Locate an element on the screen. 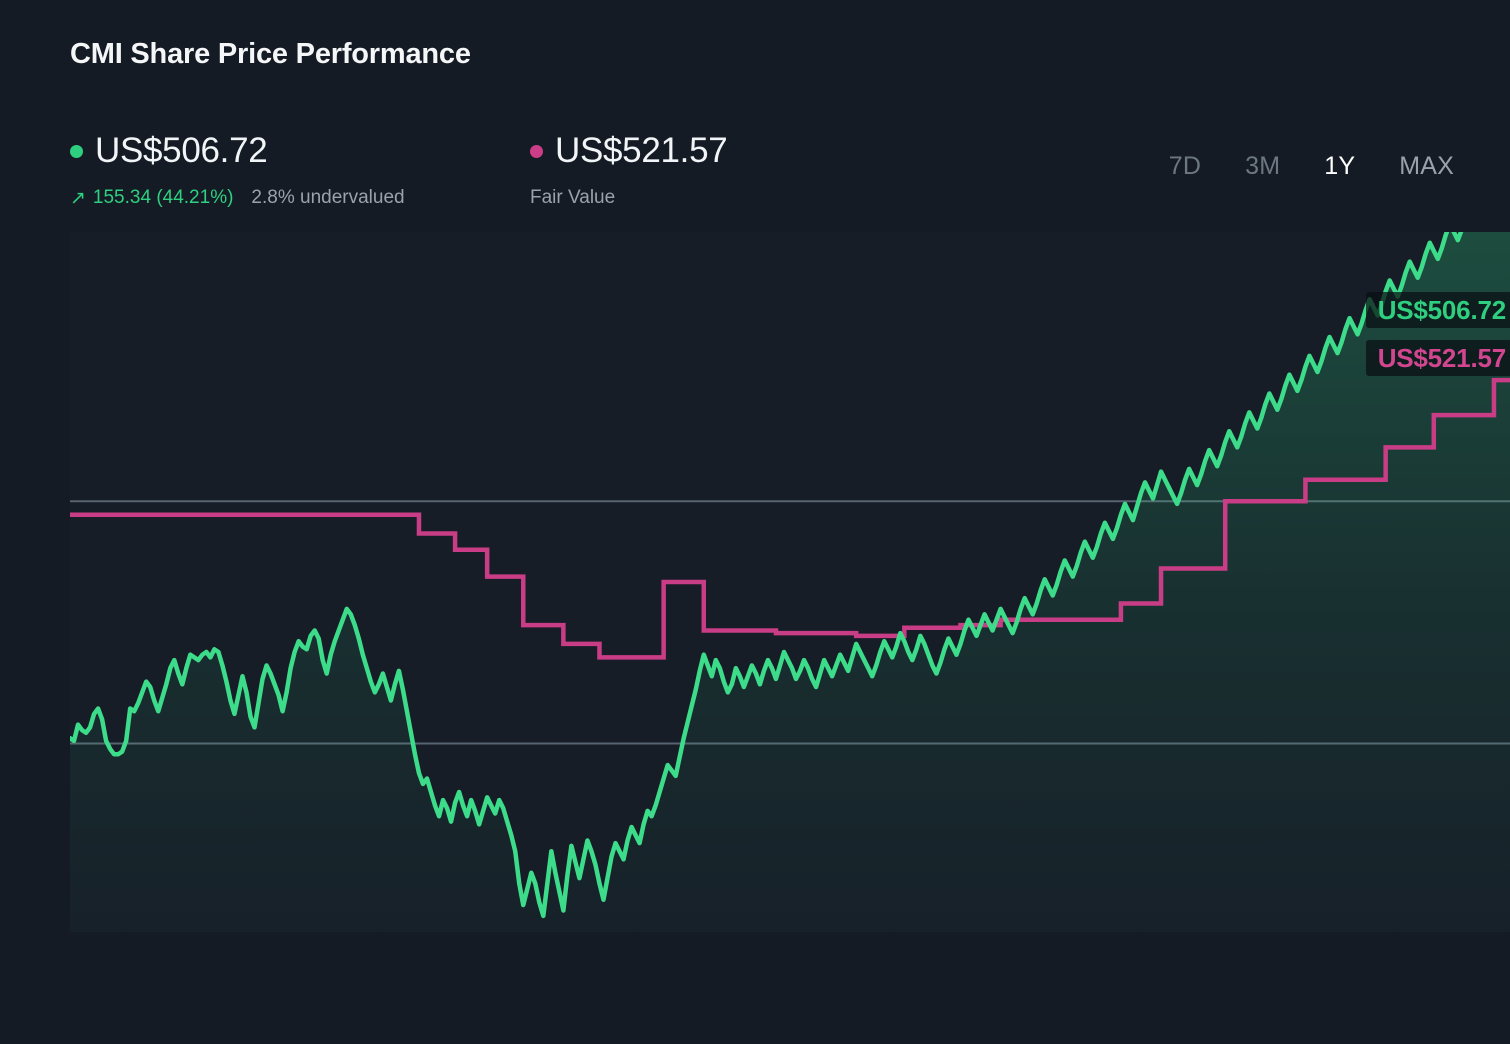 This screenshot has height=1044, width=1510. range-button-7d: 7D is located at coordinates (1185, 166).